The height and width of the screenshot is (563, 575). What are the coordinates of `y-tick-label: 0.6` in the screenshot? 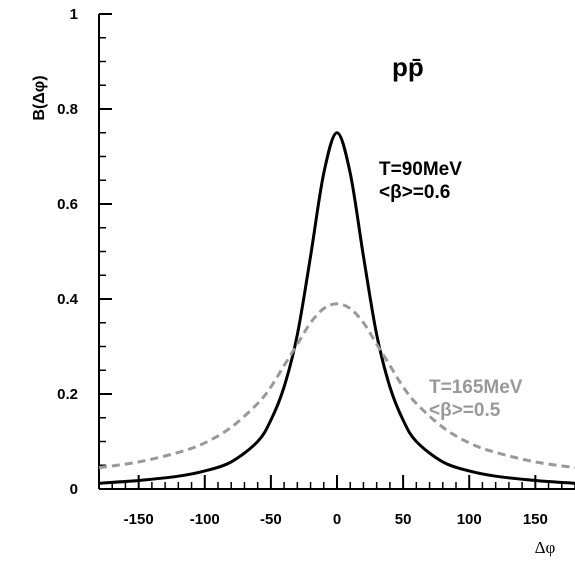 It's located at (67, 204).